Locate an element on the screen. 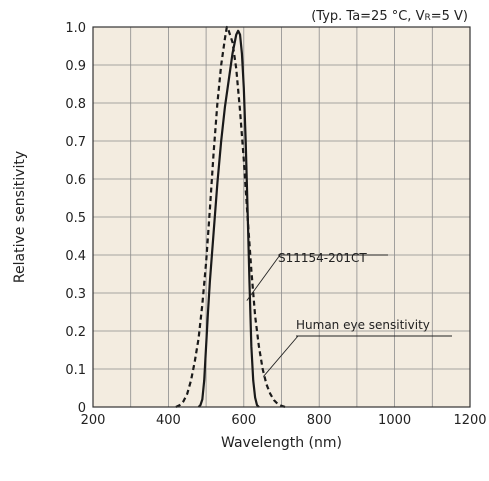 Image resolution: width=489 pixels, height=481 pixels. y-axis-label: Relative sensitivity is located at coordinates (20, 217).